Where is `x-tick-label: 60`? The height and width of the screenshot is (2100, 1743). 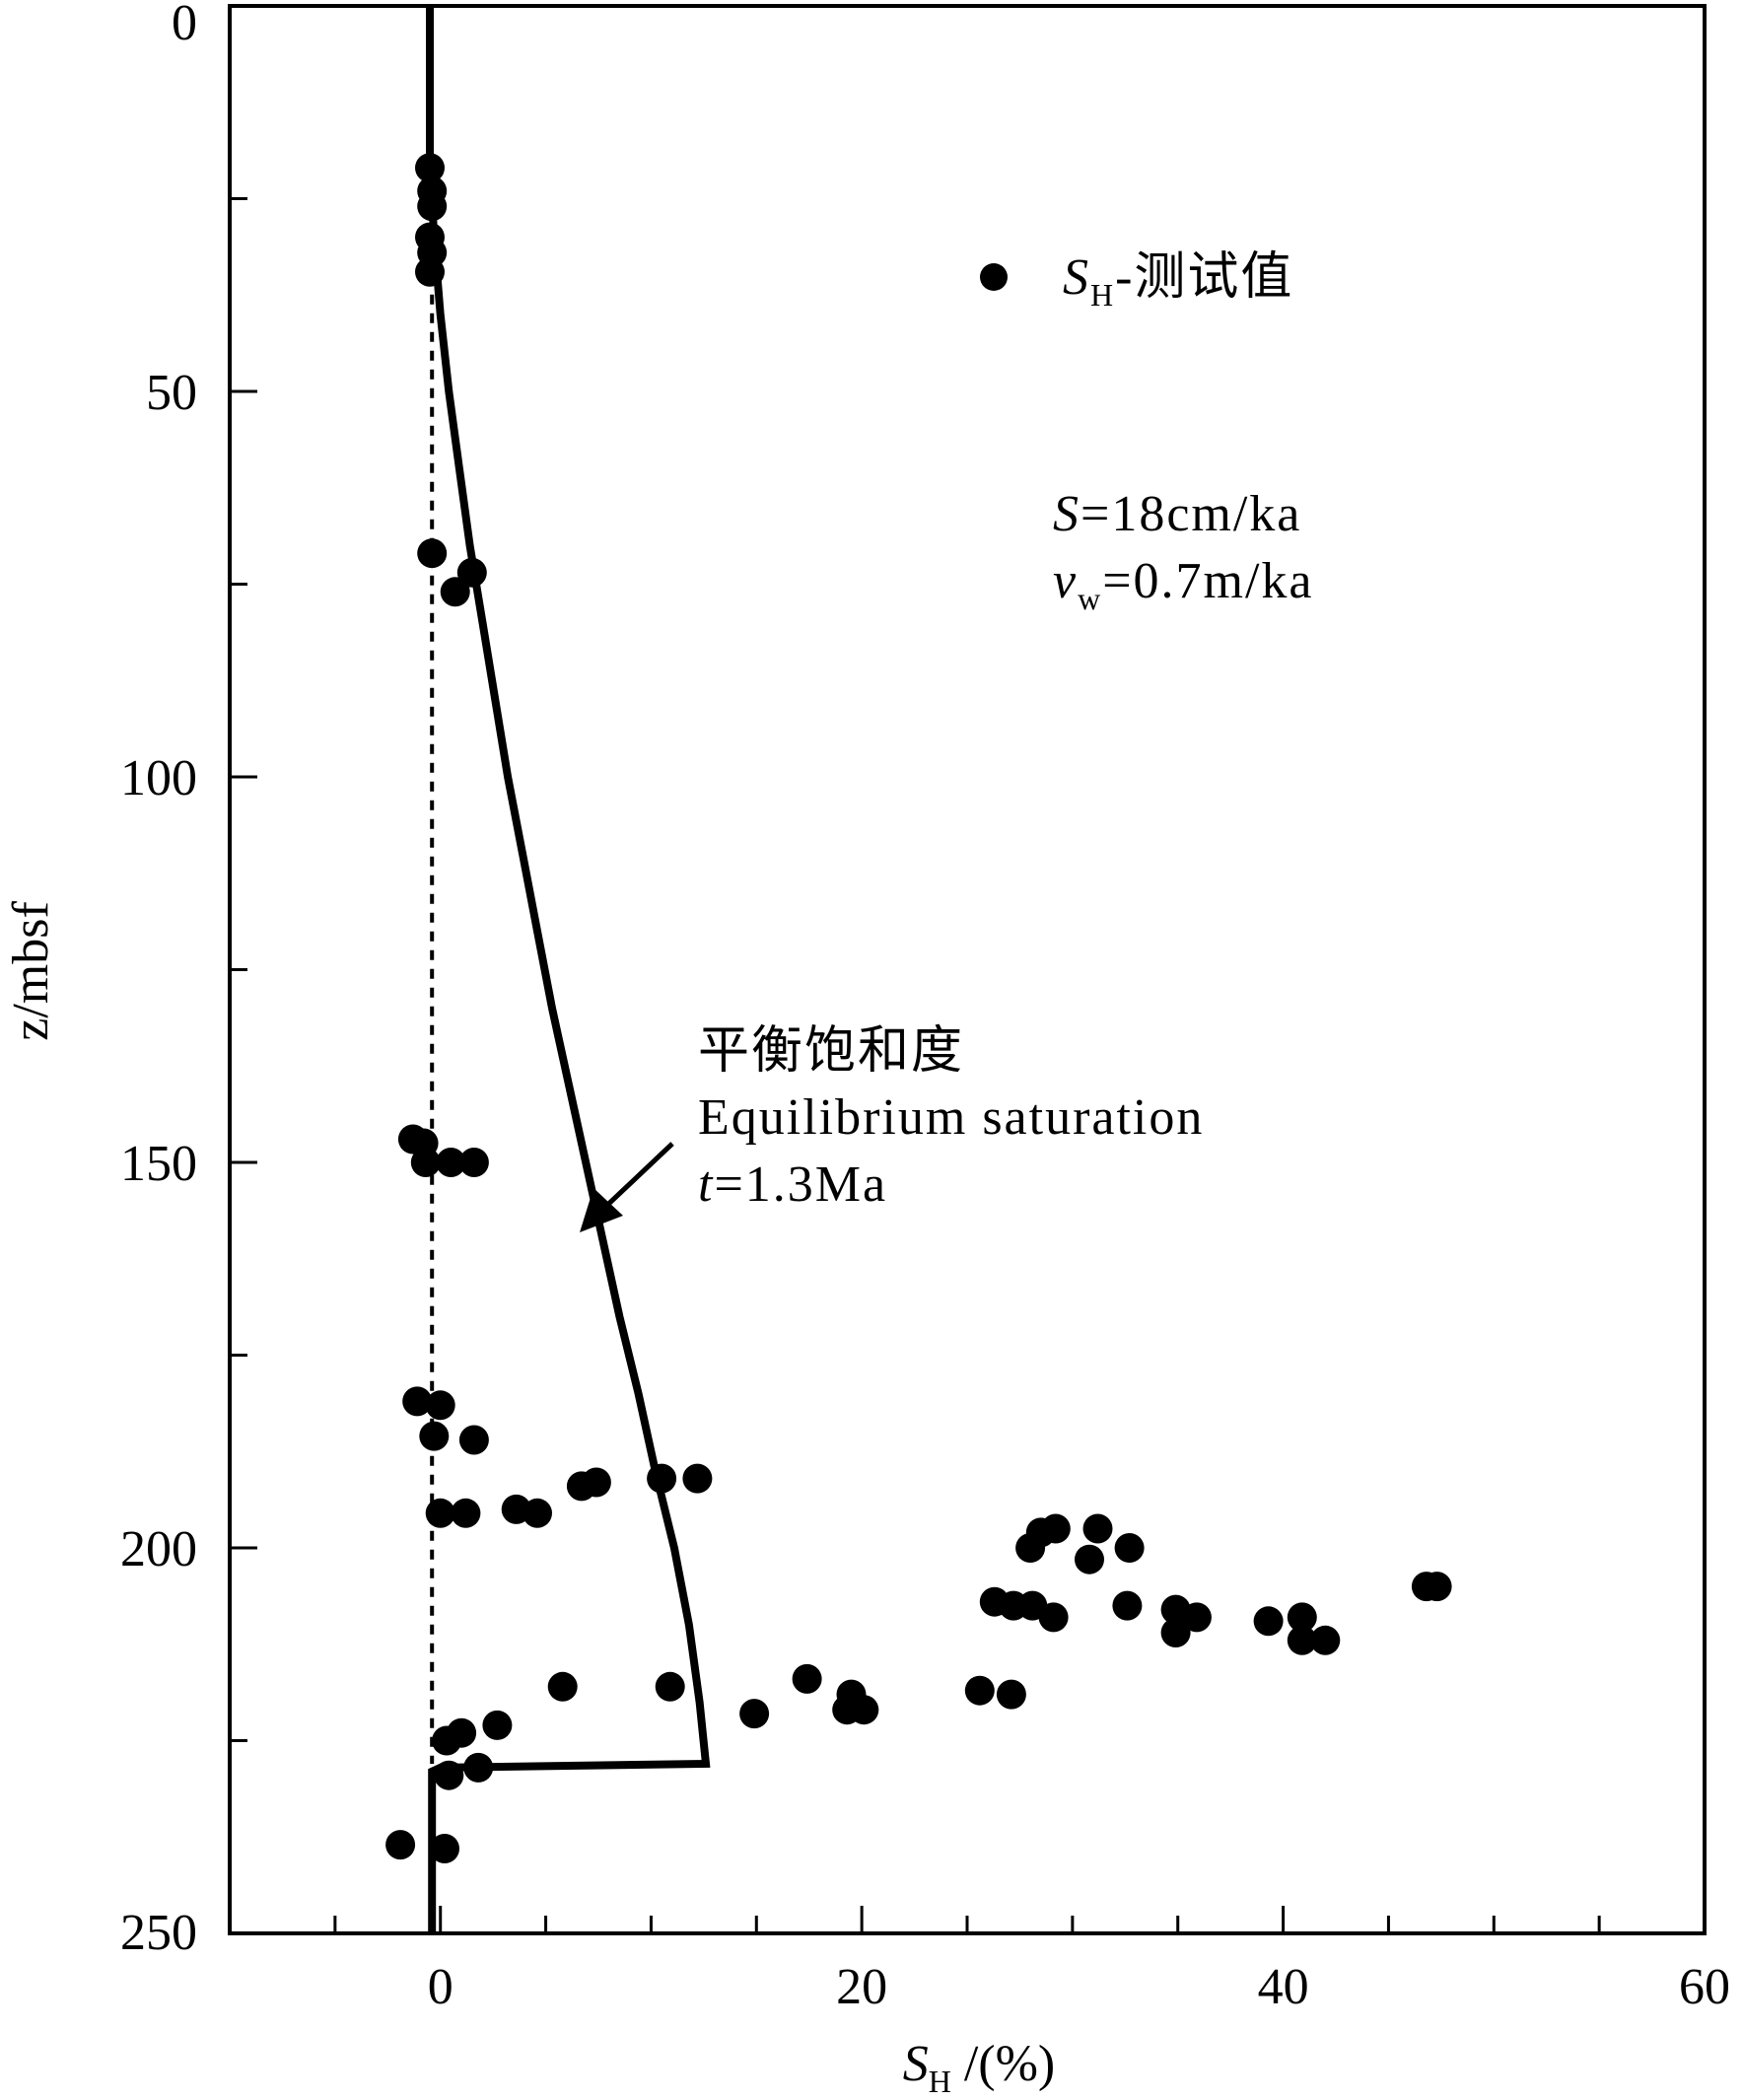 x-tick-label: 60 is located at coordinates (1704, 1987).